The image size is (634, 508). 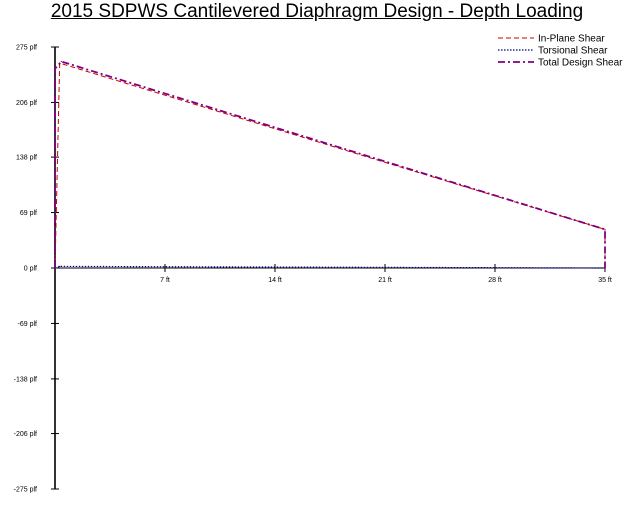 What do you see at coordinates (25, 434) in the screenshot?
I see `y-tick-label: -206 plf` at bounding box center [25, 434].